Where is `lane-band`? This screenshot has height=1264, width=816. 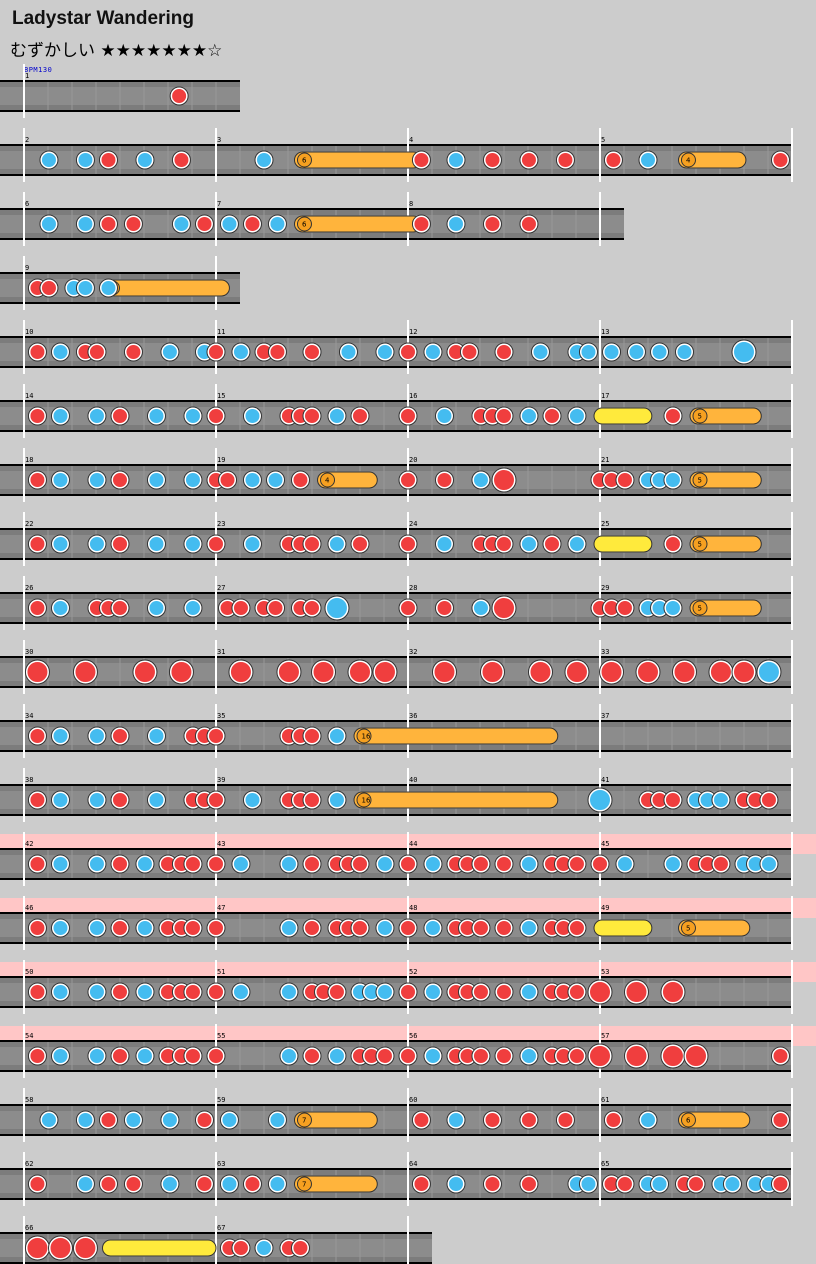 lane-band is located at coordinates (396, 352).